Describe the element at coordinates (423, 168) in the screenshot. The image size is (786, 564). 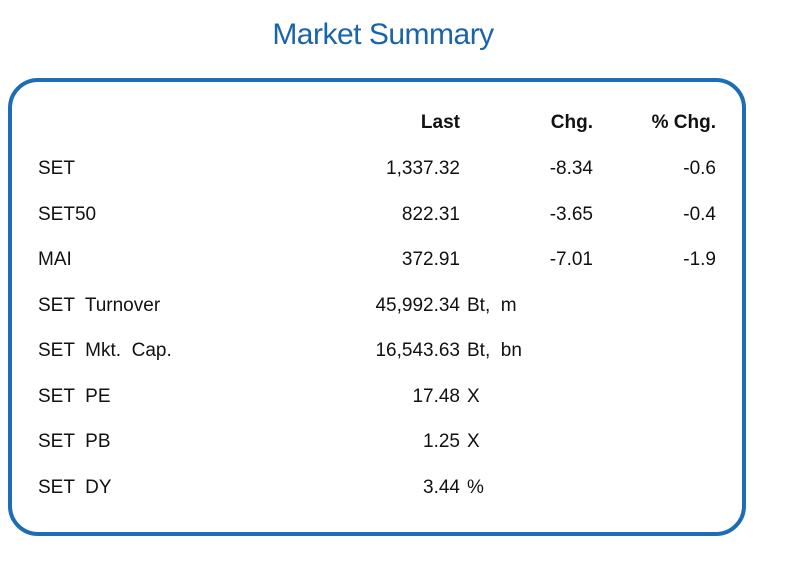
I see `row-last: 1,337.32` at that location.